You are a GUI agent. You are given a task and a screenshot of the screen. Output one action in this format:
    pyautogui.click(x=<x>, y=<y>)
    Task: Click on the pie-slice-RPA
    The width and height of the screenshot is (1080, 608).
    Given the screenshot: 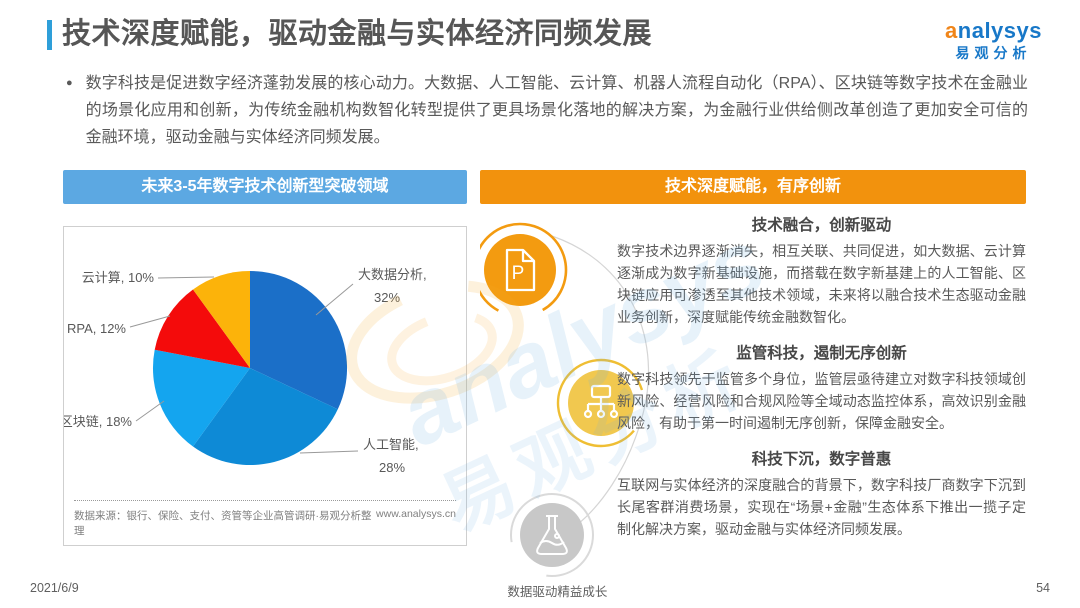 What is the action you would take?
    pyautogui.click(x=202, y=328)
    